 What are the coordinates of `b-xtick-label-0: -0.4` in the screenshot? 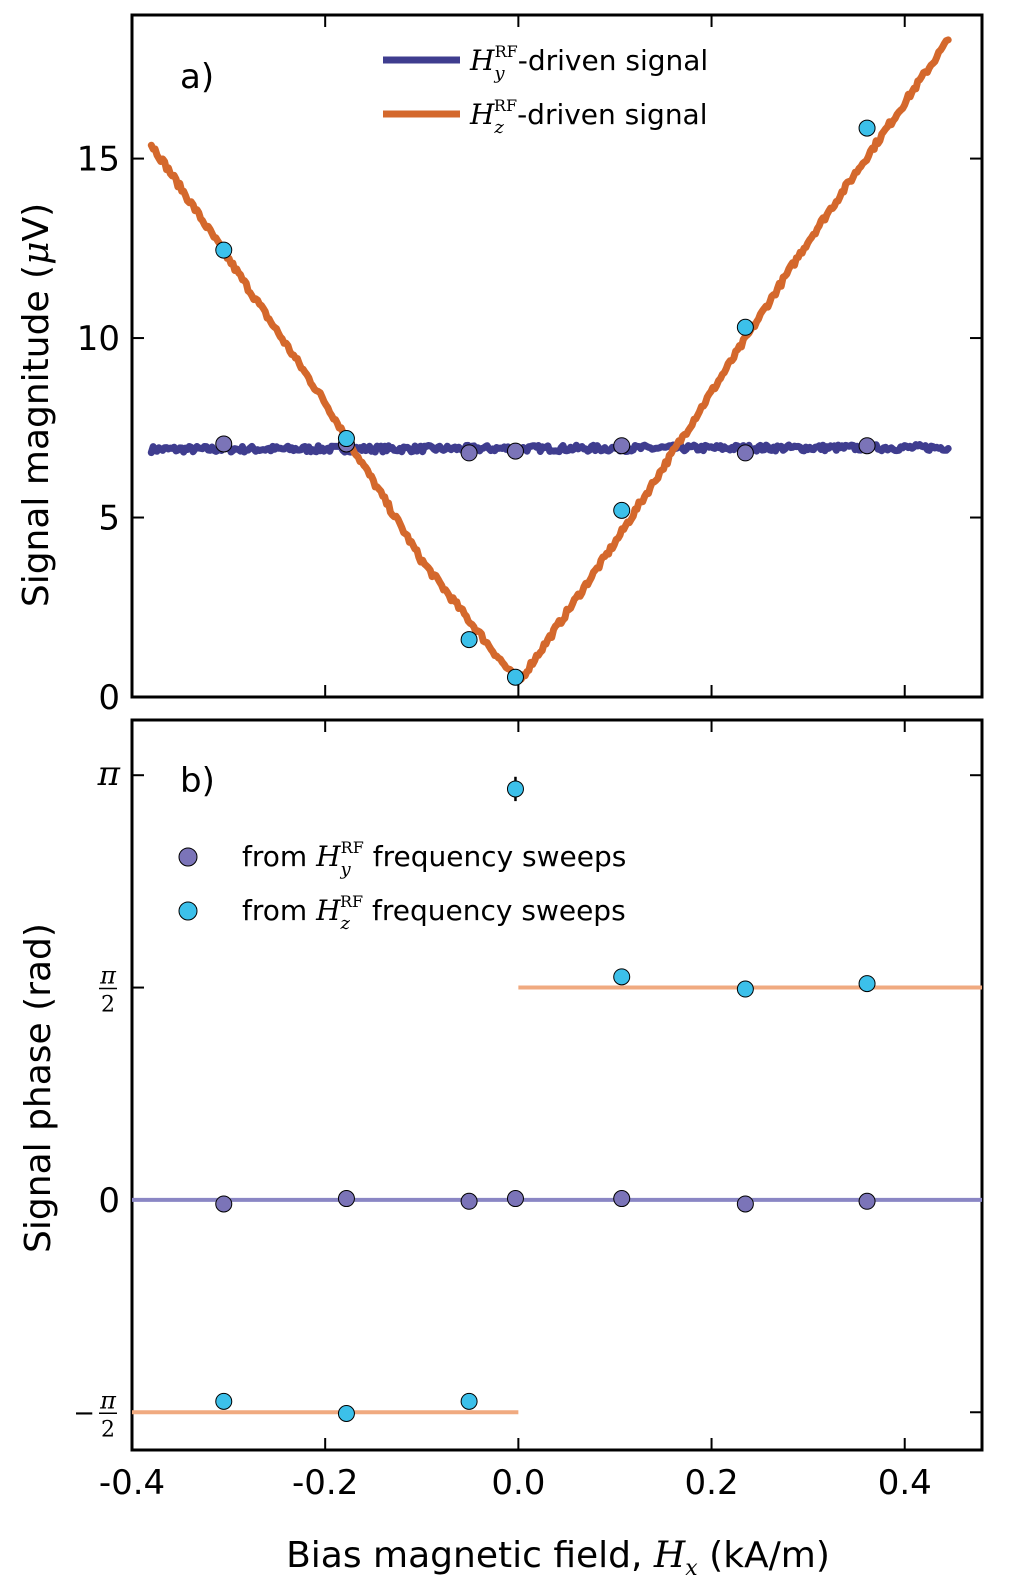 It's located at (132, 1483).